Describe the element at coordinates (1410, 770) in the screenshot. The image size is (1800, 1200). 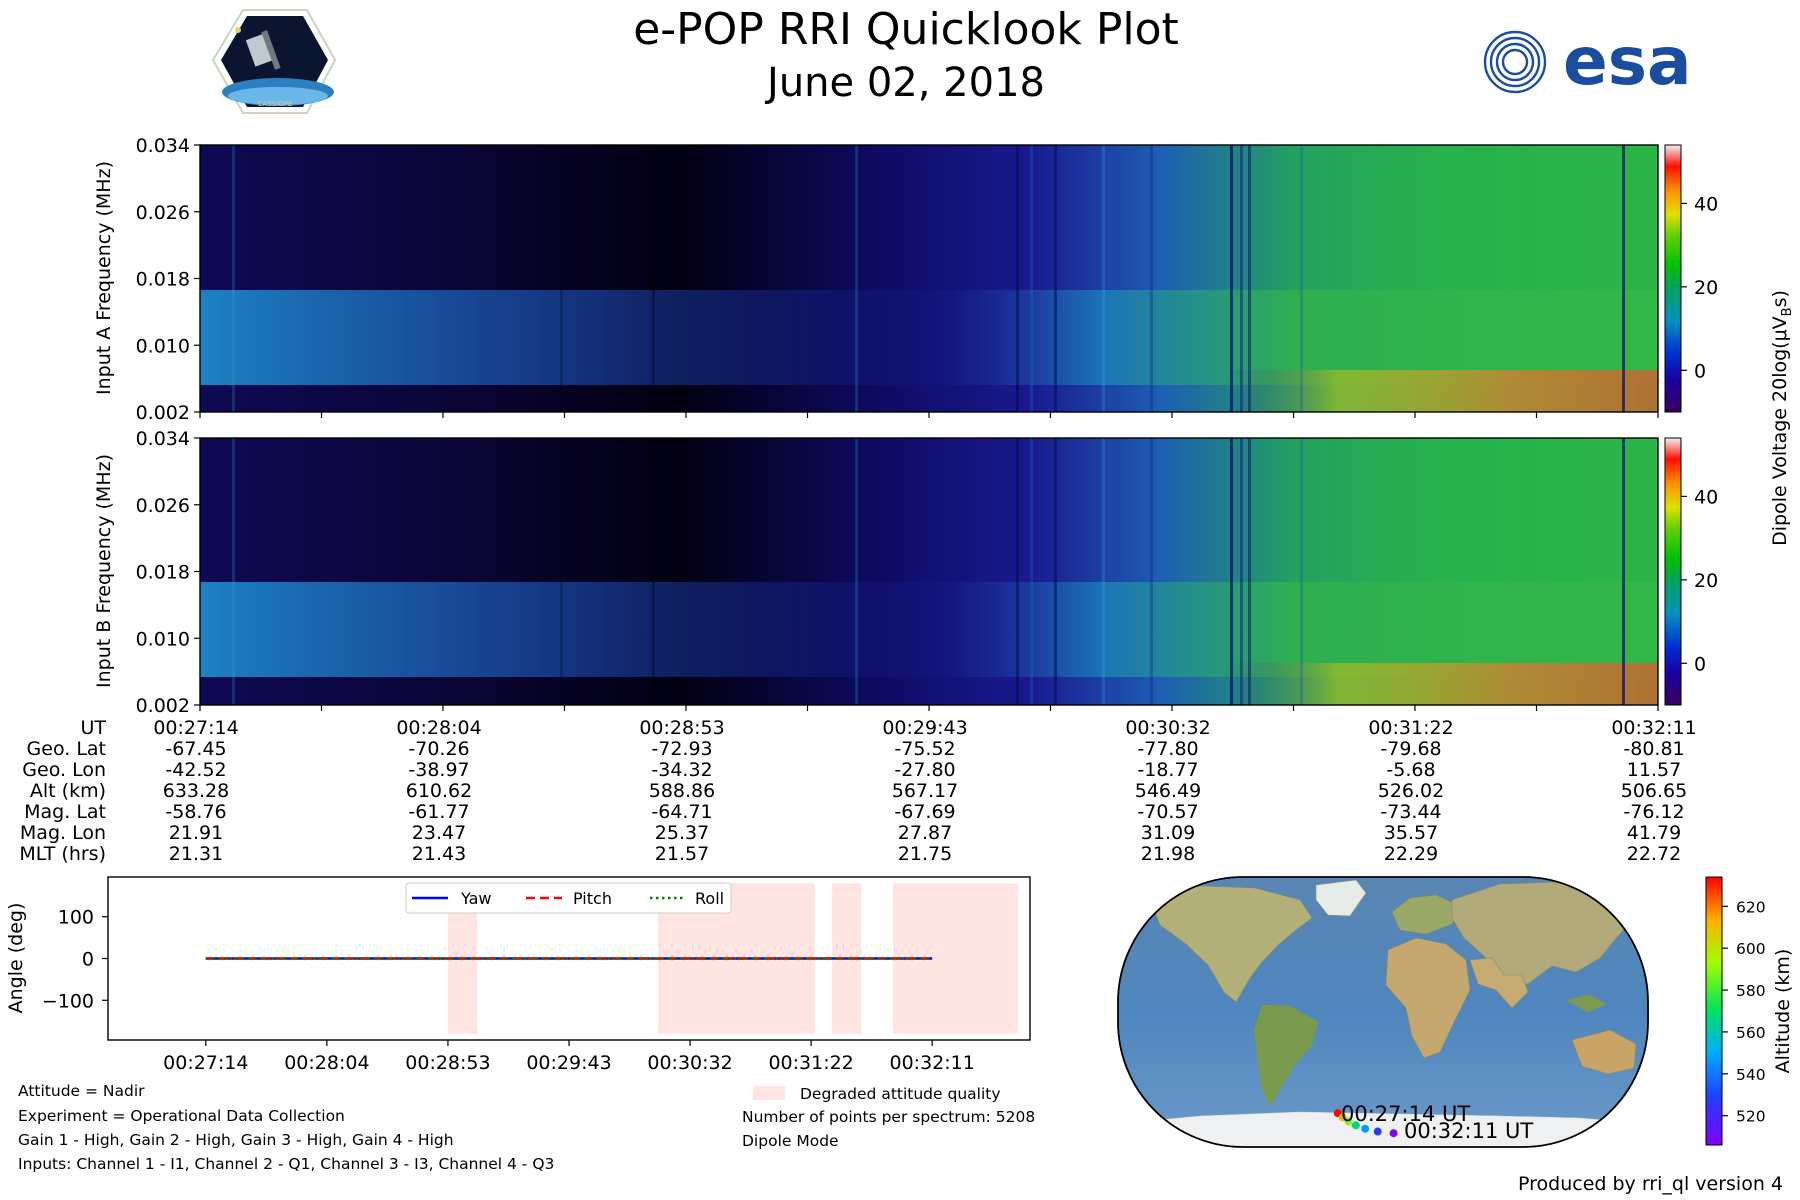
I see `ephemeris-cell: -5.68` at that location.